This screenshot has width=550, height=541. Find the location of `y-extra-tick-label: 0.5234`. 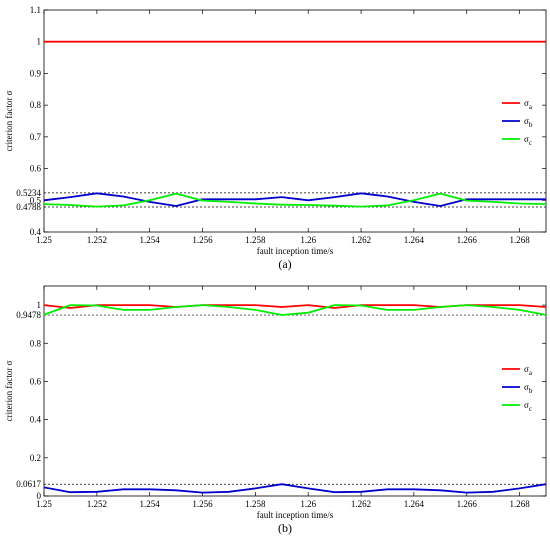

y-extra-tick-label: 0.5234 is located at coordinates (28, 193).